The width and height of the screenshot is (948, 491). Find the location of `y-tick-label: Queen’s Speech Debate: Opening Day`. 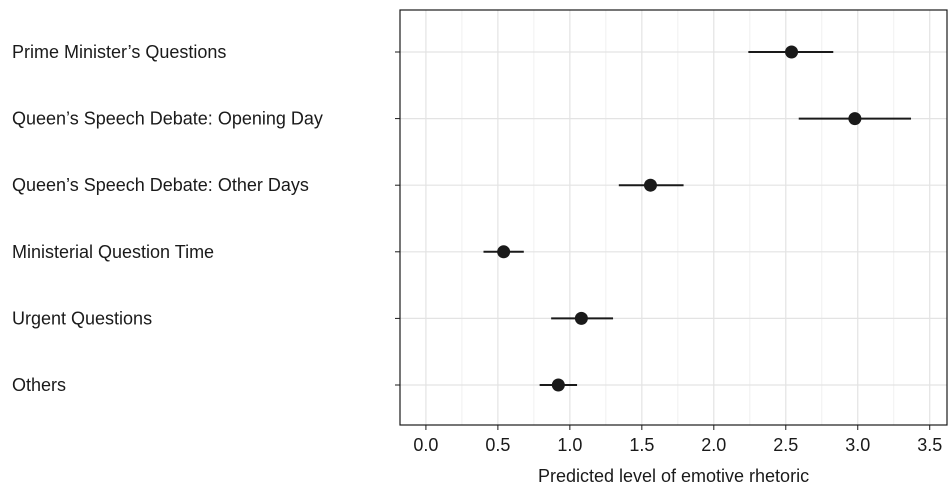

y-tick-label: Queen’s Speech Debate: Opening Day is located at coordinates (167, 119).